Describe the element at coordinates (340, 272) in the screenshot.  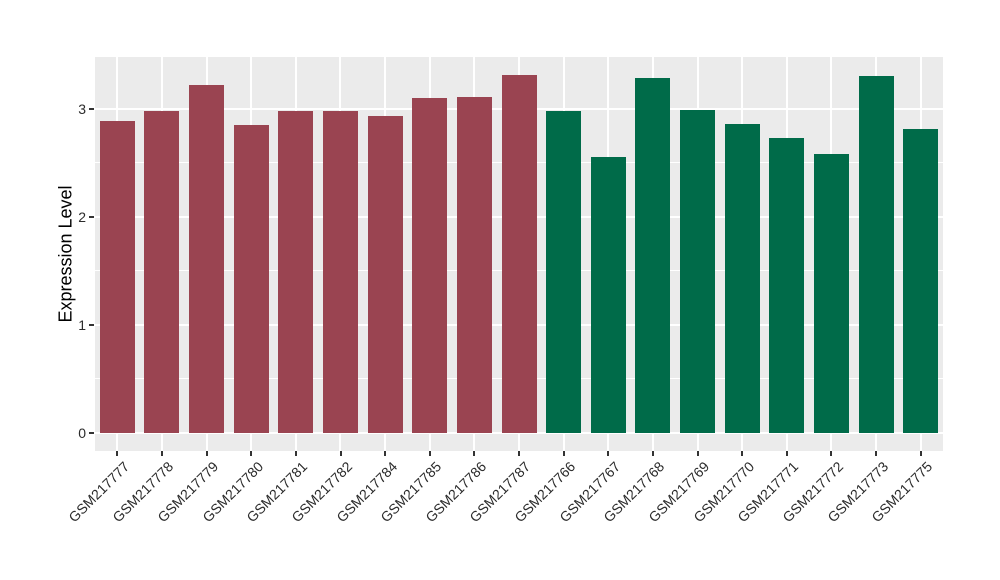
I see `bar-GSM217782` at that location.